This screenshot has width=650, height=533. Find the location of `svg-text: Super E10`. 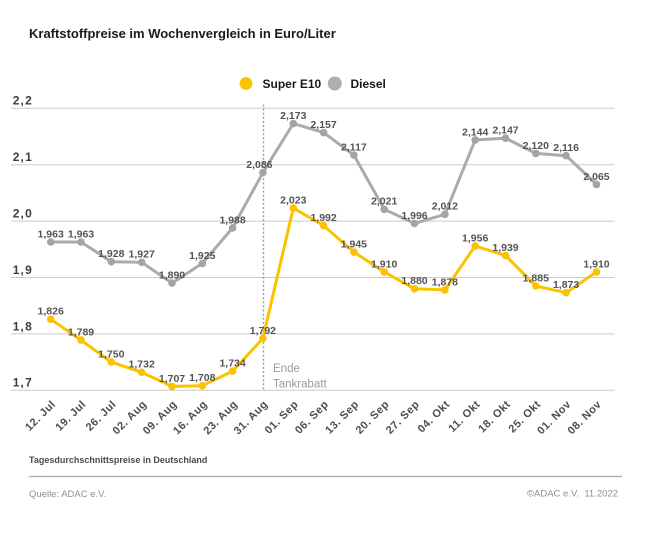

svg-text: Super E10 is located at coordinates (292, 84).